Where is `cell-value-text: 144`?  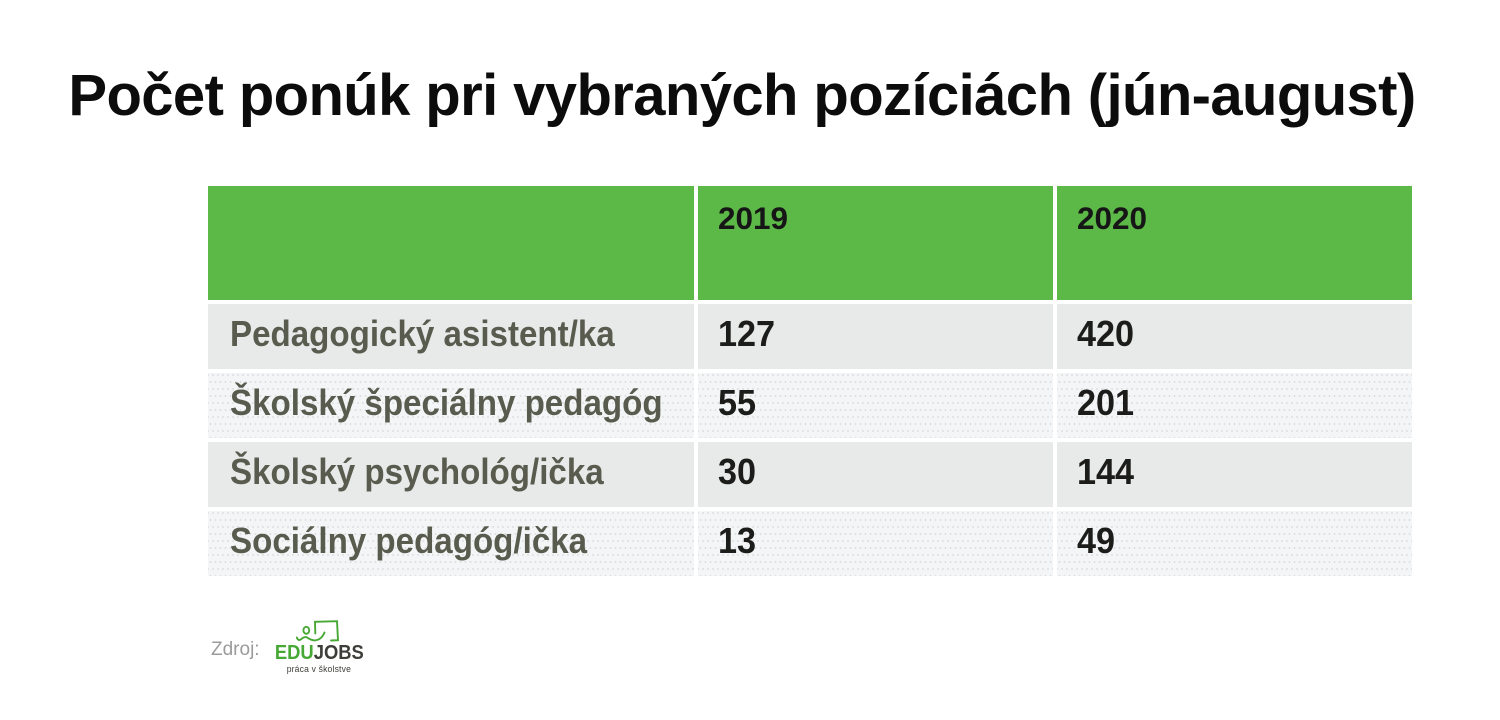
cell-value-text: 144 is located at coordinates (1106, 471).